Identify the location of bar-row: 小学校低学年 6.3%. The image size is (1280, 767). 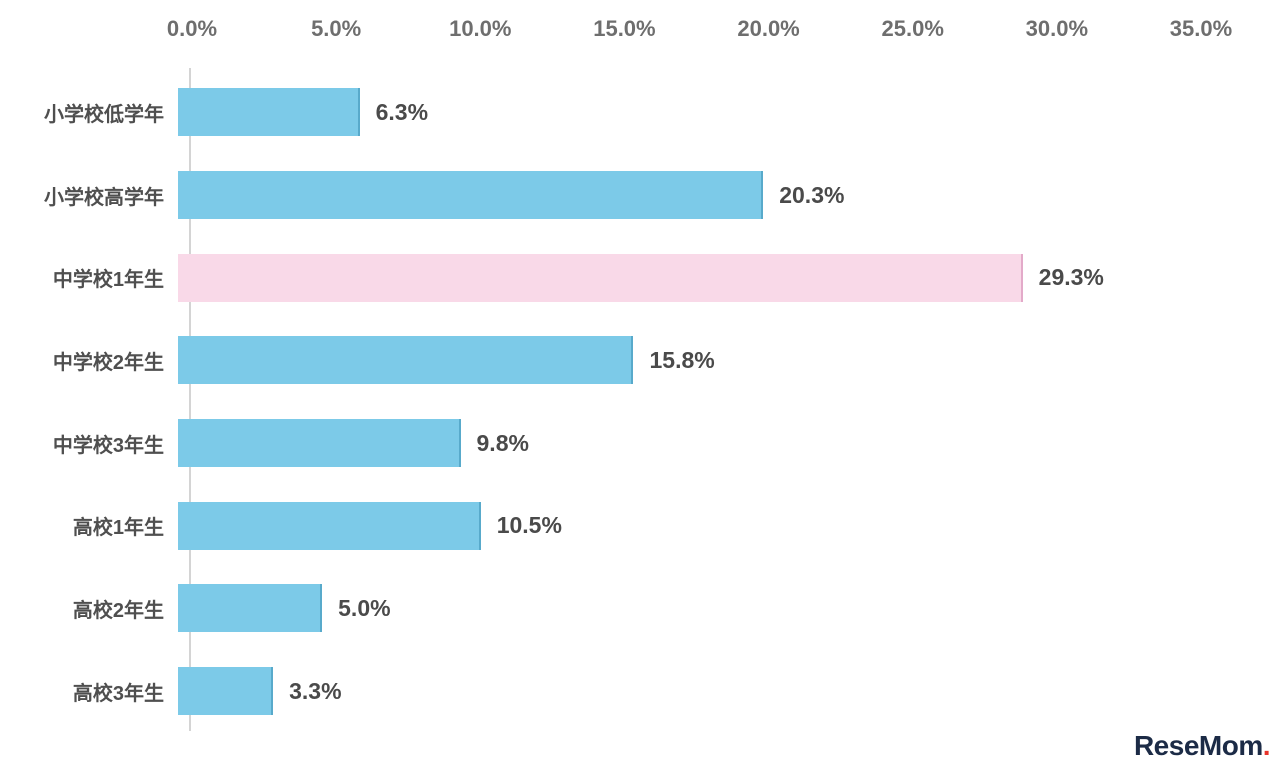
(640, 112).